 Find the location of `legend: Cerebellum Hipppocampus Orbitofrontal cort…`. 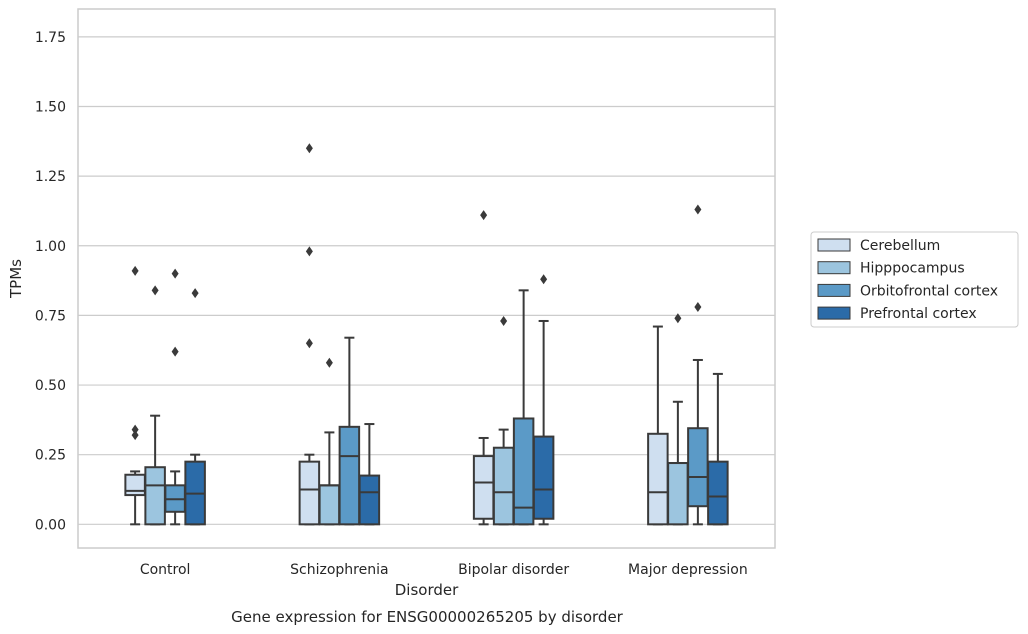

legend: Cerebellum Hipppocampus Orbitofrontal cort… is located at coordinates (914, 279).